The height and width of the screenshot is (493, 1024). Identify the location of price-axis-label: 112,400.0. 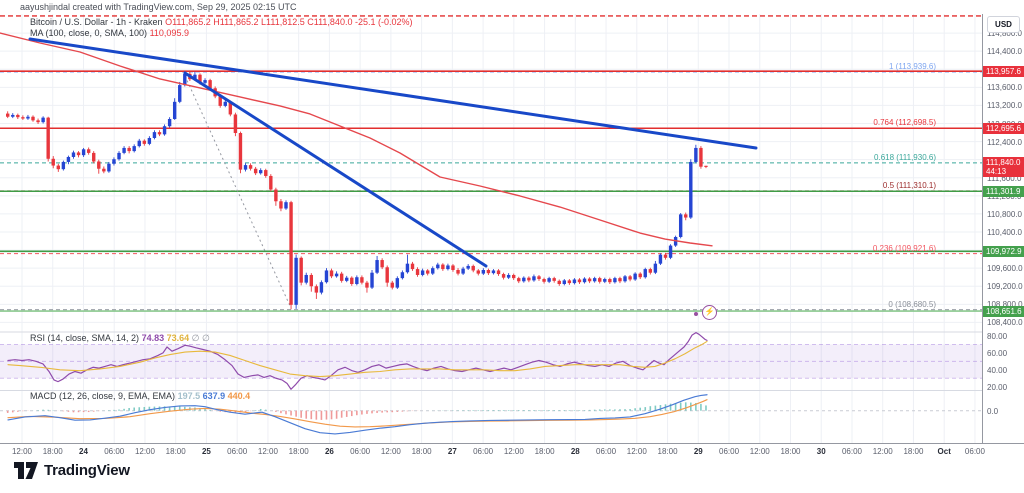
(1004, 142).